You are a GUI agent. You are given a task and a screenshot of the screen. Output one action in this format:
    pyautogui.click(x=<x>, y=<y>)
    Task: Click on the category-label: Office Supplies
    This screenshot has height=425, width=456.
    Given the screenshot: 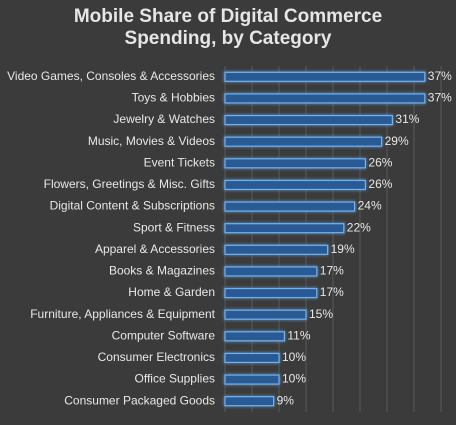 What is the action you would take?
    pyautogui.click(x=175, y=379)
    